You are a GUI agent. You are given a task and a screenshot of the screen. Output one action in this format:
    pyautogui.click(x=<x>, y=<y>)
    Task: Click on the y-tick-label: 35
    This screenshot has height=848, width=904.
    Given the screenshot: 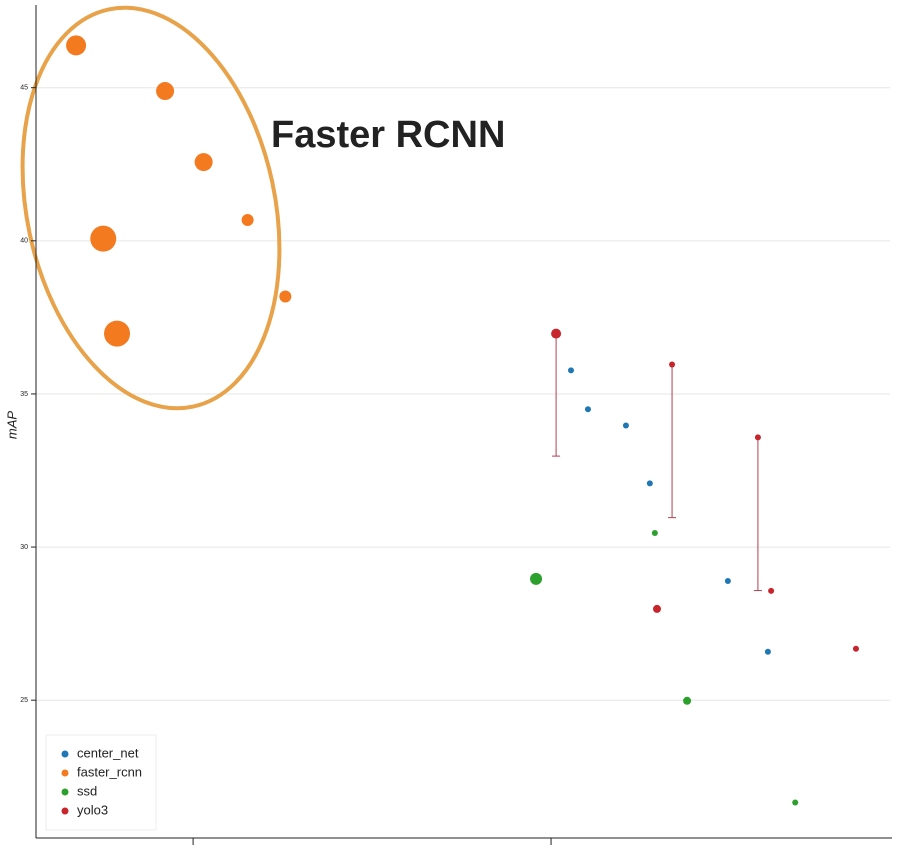 What is the action you would take?
    pyautogui.click(x=24, y=394)
    